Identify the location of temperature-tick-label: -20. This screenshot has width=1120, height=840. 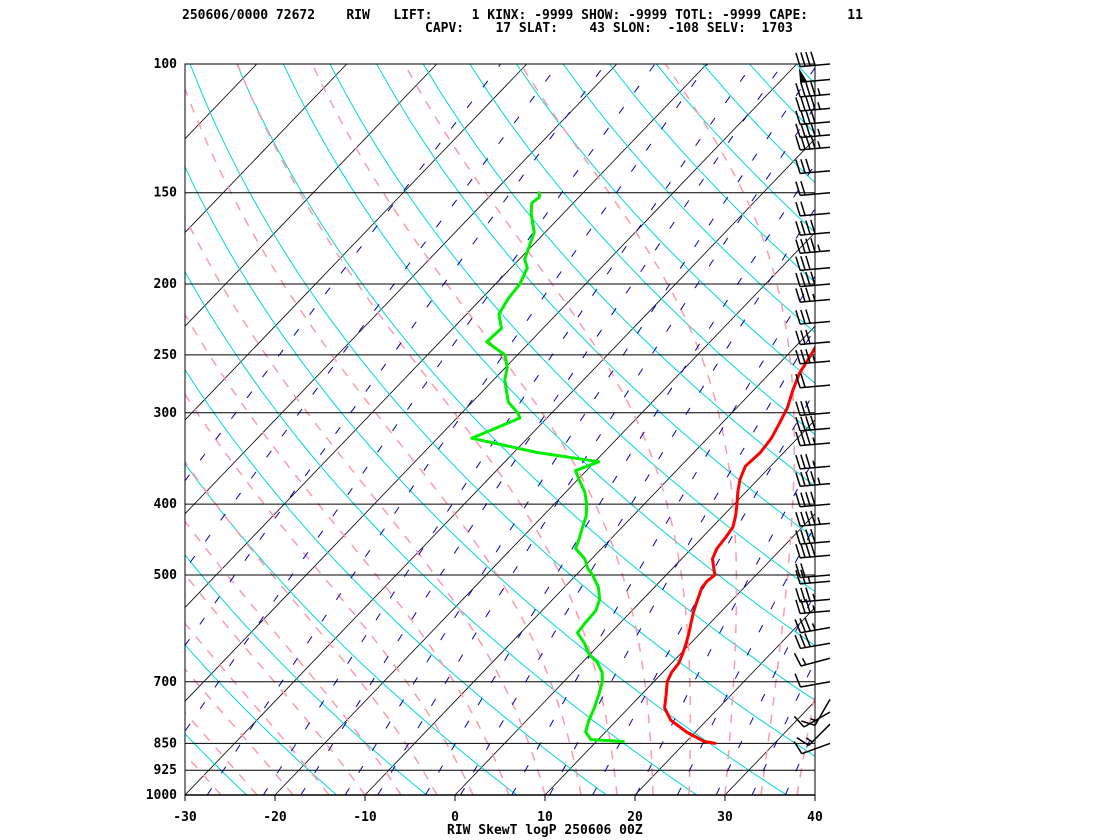
(275, 817).